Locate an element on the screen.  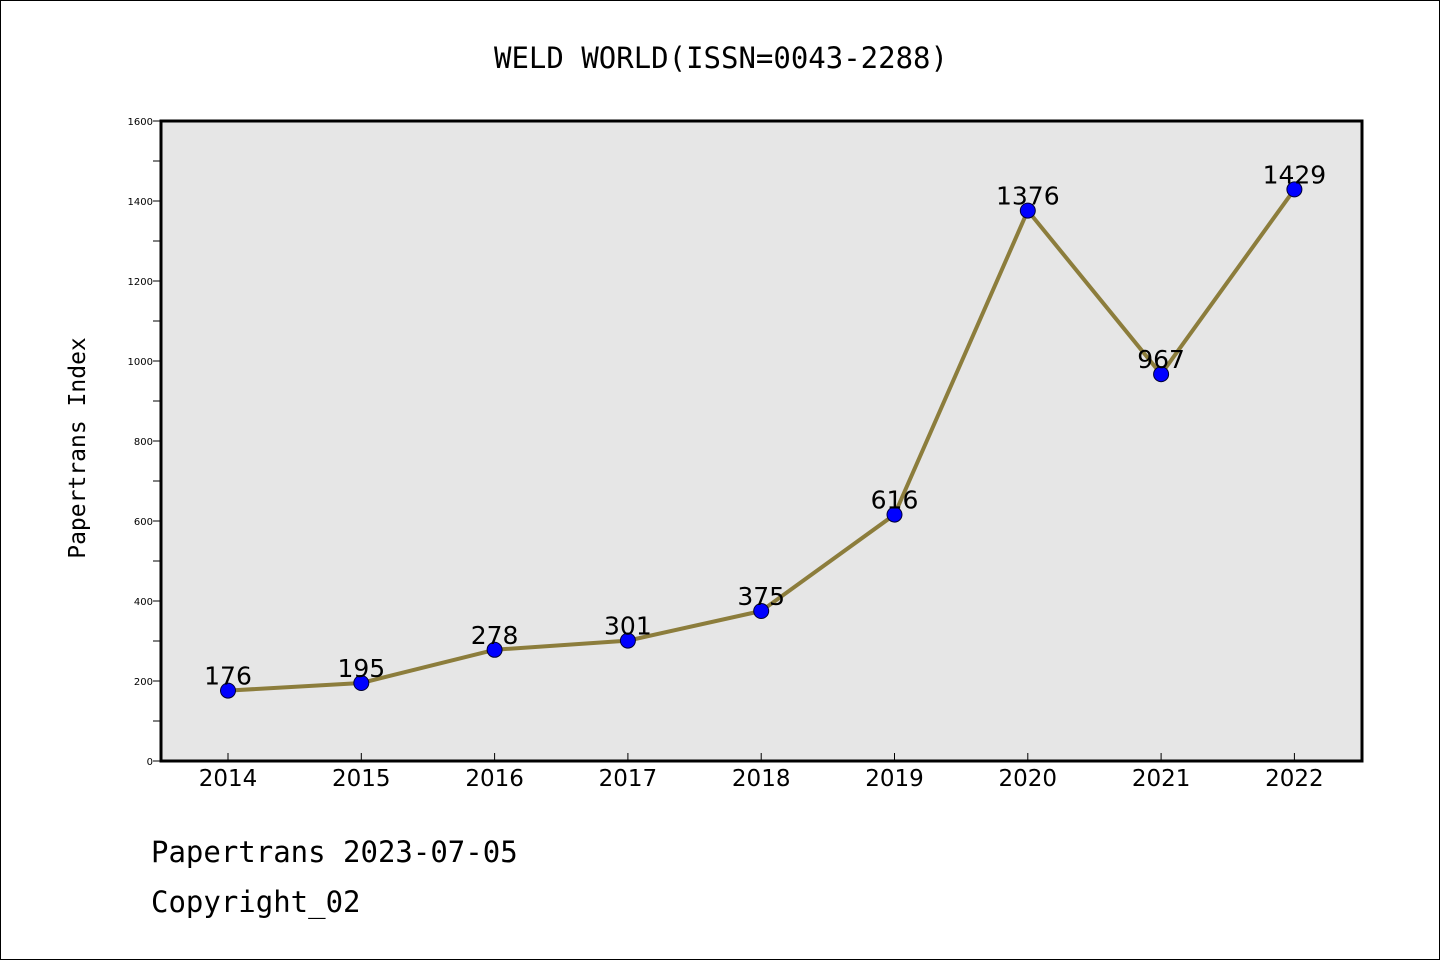
y-axis-ticks: 0 200 400 600 800 1000 1200 1400 1600 is located at coordinates (144, 442).